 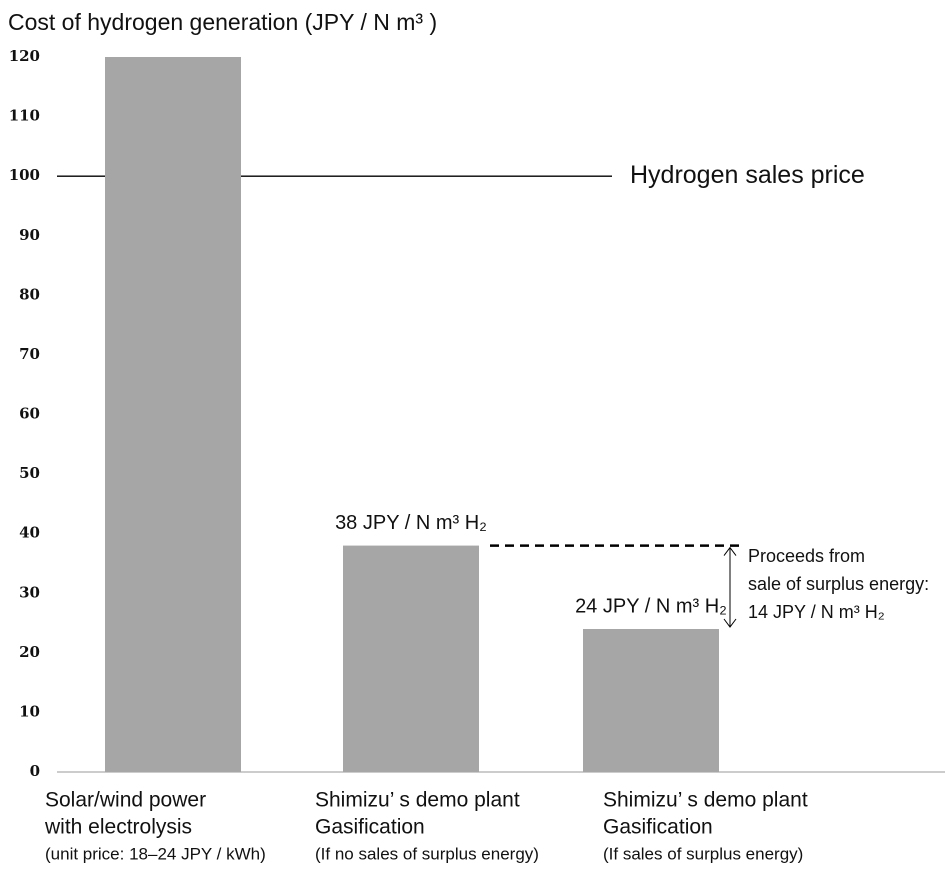 I want to click on x-tick-label: (If sales of surplus energy), so click(x=703, y=853).